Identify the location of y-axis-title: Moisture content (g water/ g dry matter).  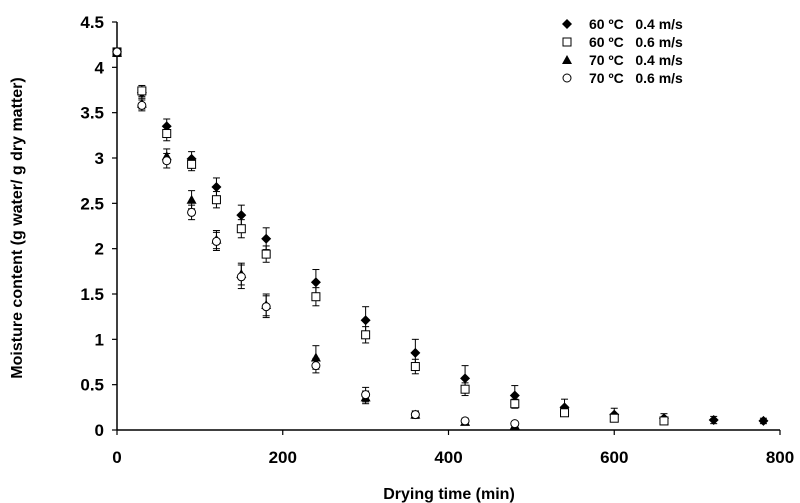
(17, 227).